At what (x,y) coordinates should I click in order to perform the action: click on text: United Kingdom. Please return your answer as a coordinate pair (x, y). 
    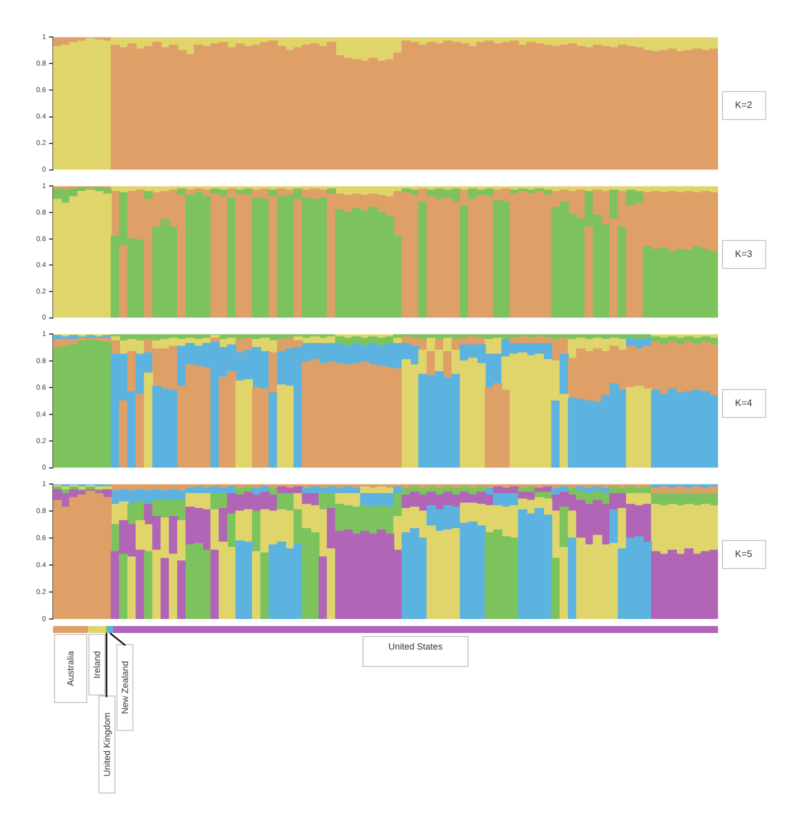
    Looking at the image, I should click on (107, 744).